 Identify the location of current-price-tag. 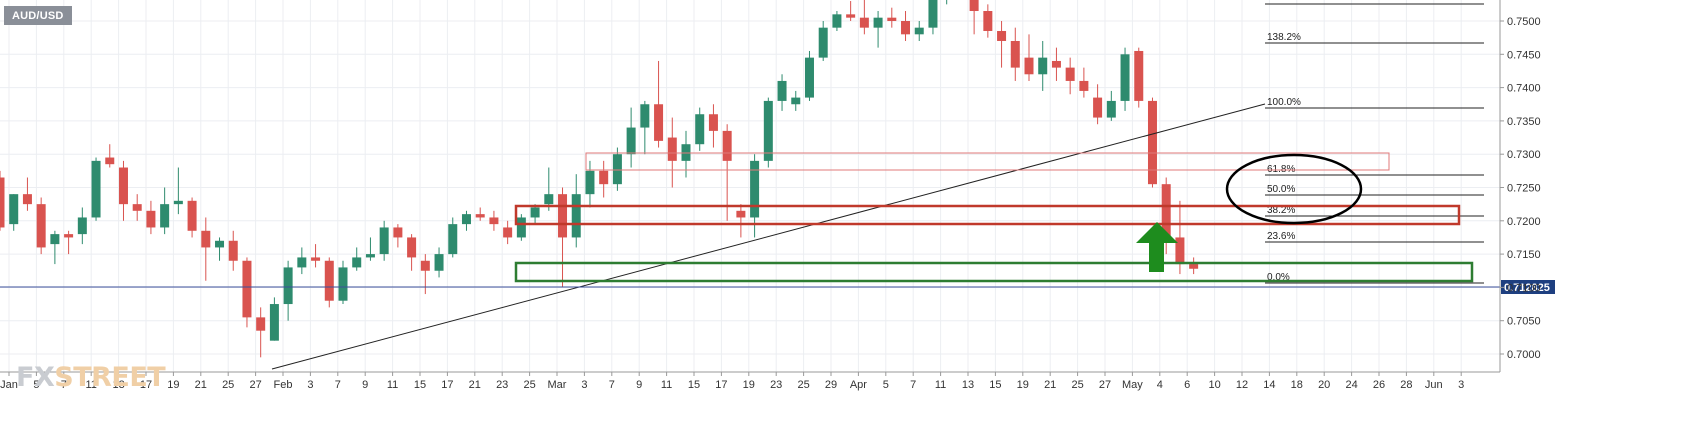
(1528, 287).